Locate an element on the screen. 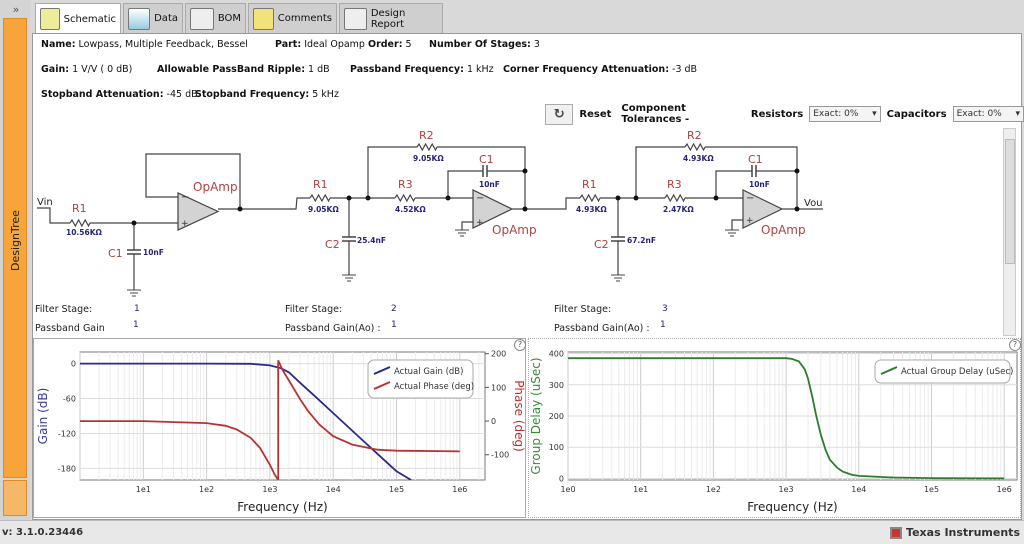 This screenshot has height=544, width=1024. s2-r1-label: R1 is located at coordinates (320, 184).